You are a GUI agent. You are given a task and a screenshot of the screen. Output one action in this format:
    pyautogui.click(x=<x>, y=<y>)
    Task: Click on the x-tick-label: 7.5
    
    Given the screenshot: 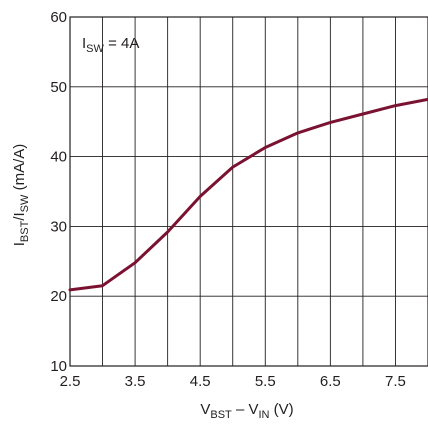 What is the action you would take?
    pyautogui.click(x=395, y=381)
    